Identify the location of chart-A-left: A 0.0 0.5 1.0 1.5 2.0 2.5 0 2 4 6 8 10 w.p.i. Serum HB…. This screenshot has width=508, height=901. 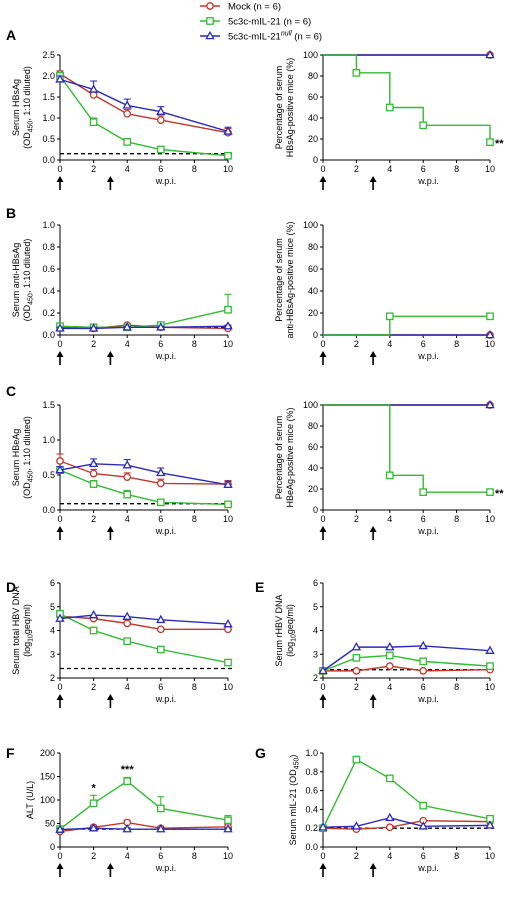
(119, 108).